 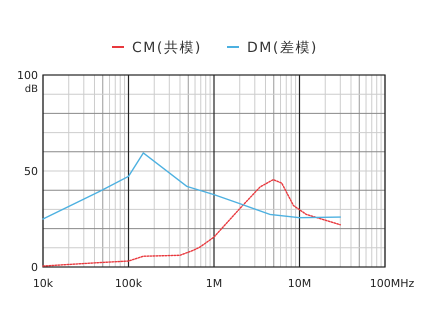 I want to click on x-tick-label: 100k, so click(x=128, y=283).